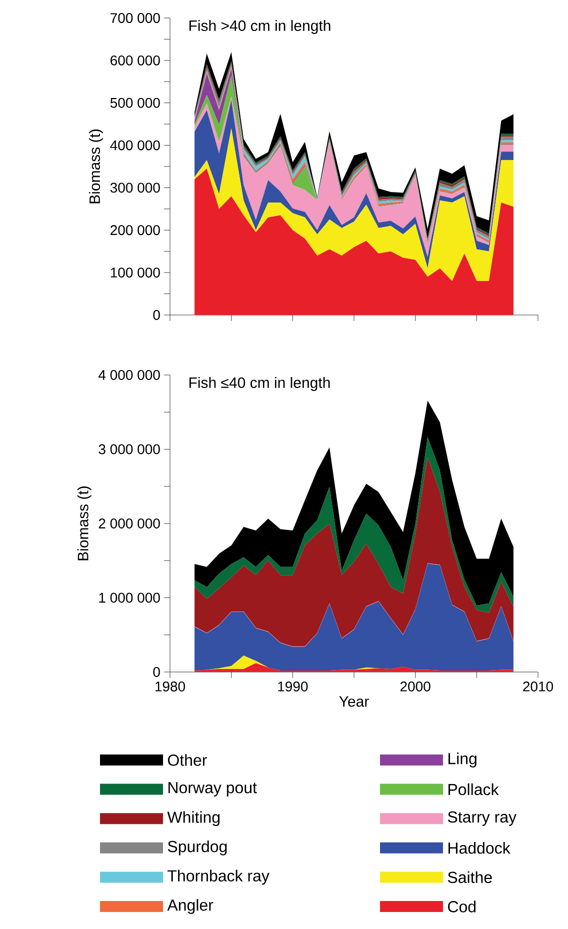  Describe the element at coordinates (187, 760) in the screenshot. I see `legend-label: Other` at that location.